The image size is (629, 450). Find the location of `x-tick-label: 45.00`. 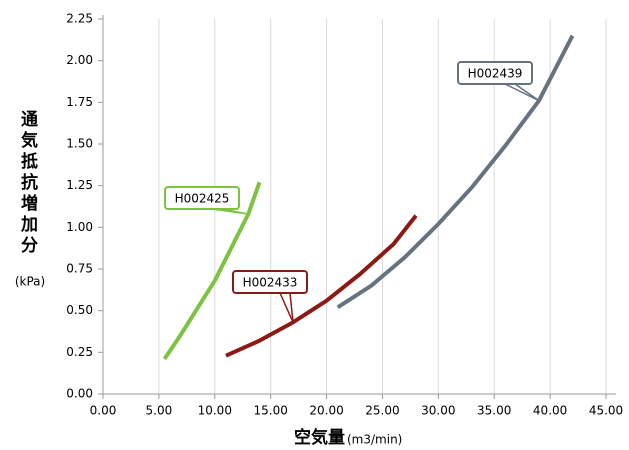

x-tick-label: 45.00 is located at coordinates (606, 411).